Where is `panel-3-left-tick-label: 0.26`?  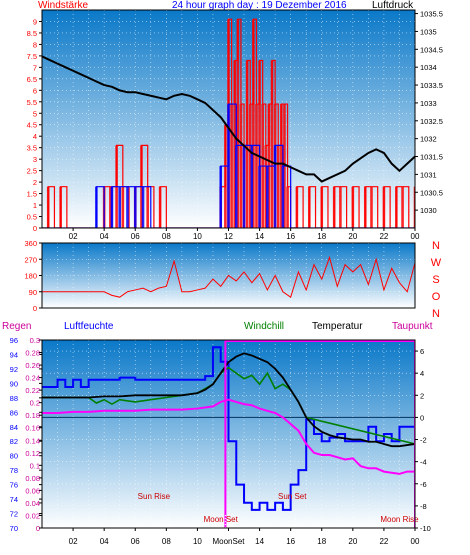
panel-3-left-tick-label: 0.26 is located at coordinates (32, 365).